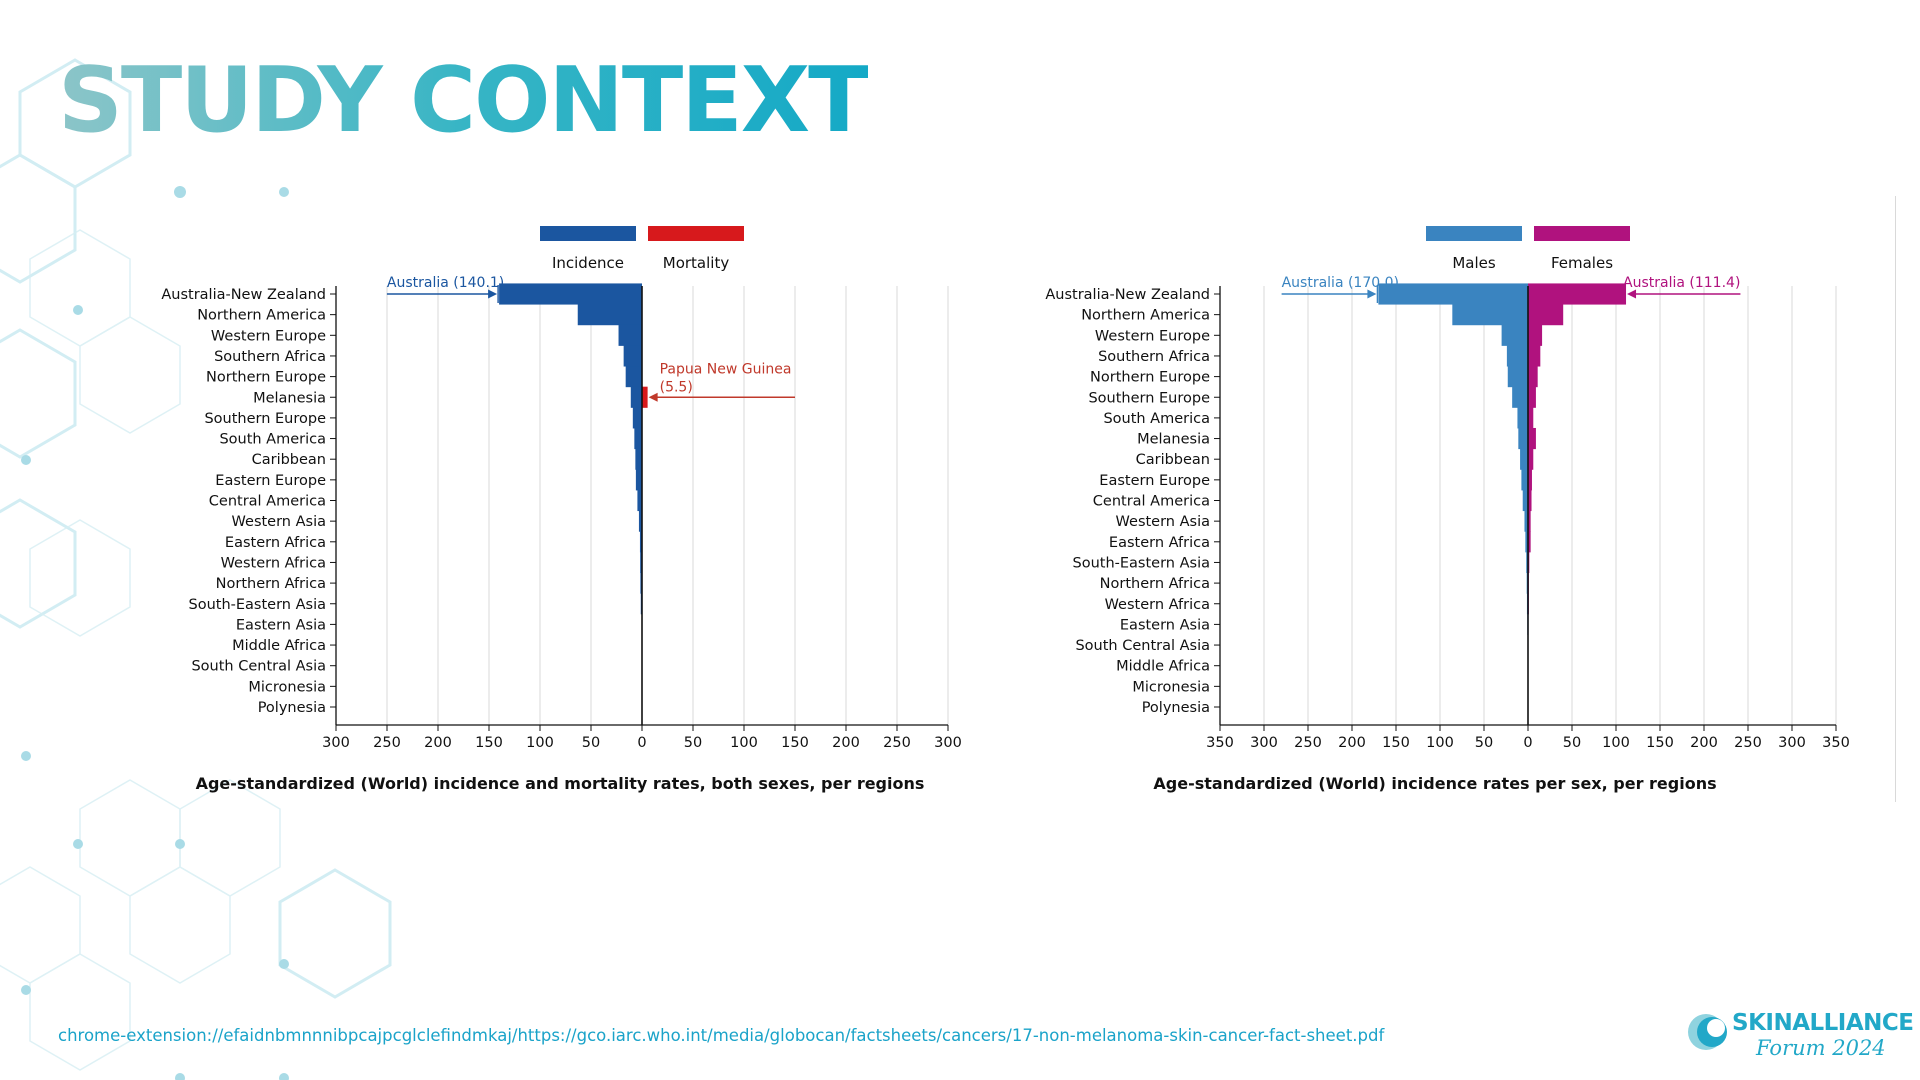  What do you see at coordinates (445, 283) in the screenshot?
I see `annotation-label: Australia (140.1)` at bounding box center [445, 283].